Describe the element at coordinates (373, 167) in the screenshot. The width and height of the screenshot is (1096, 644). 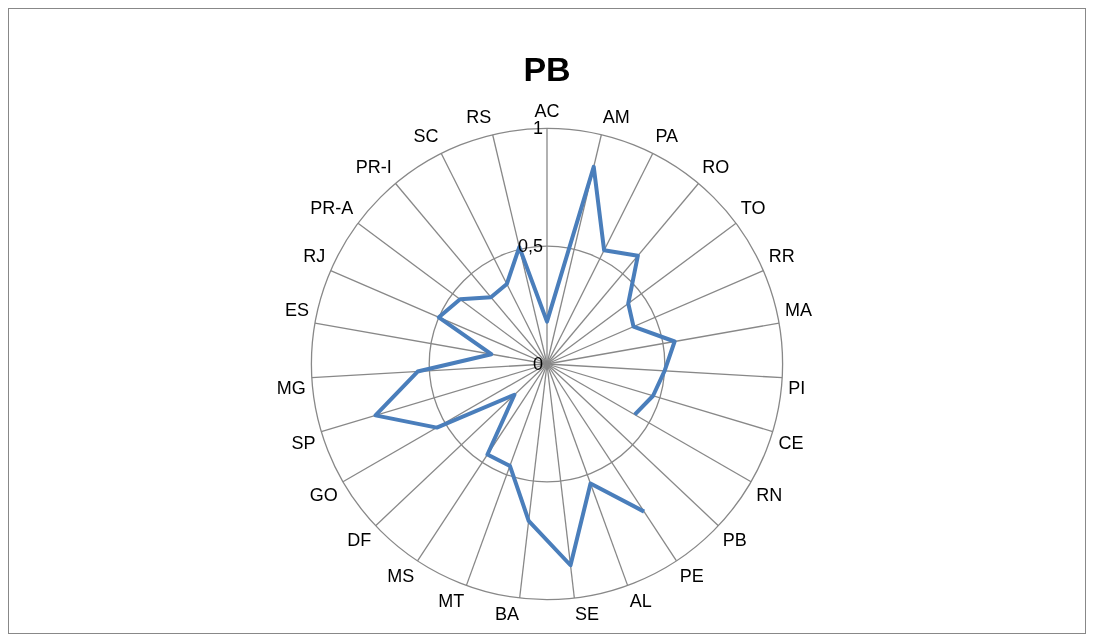
I see `spoke-label: PR-I` at that location.